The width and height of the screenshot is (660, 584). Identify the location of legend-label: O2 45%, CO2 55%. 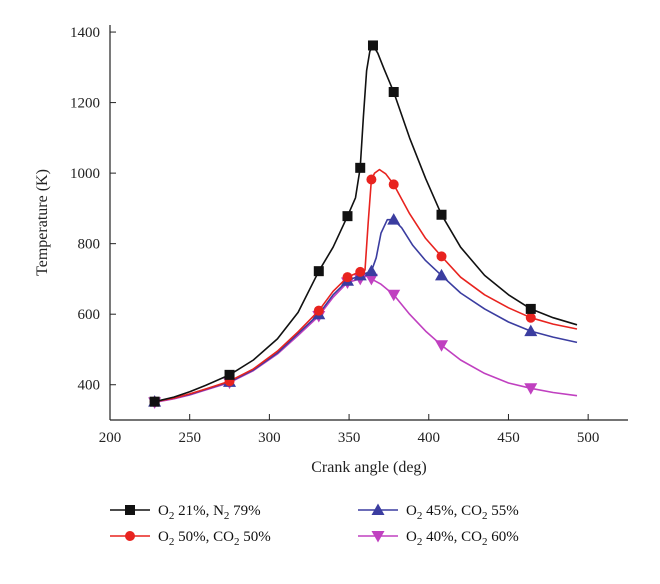
(462, 512).